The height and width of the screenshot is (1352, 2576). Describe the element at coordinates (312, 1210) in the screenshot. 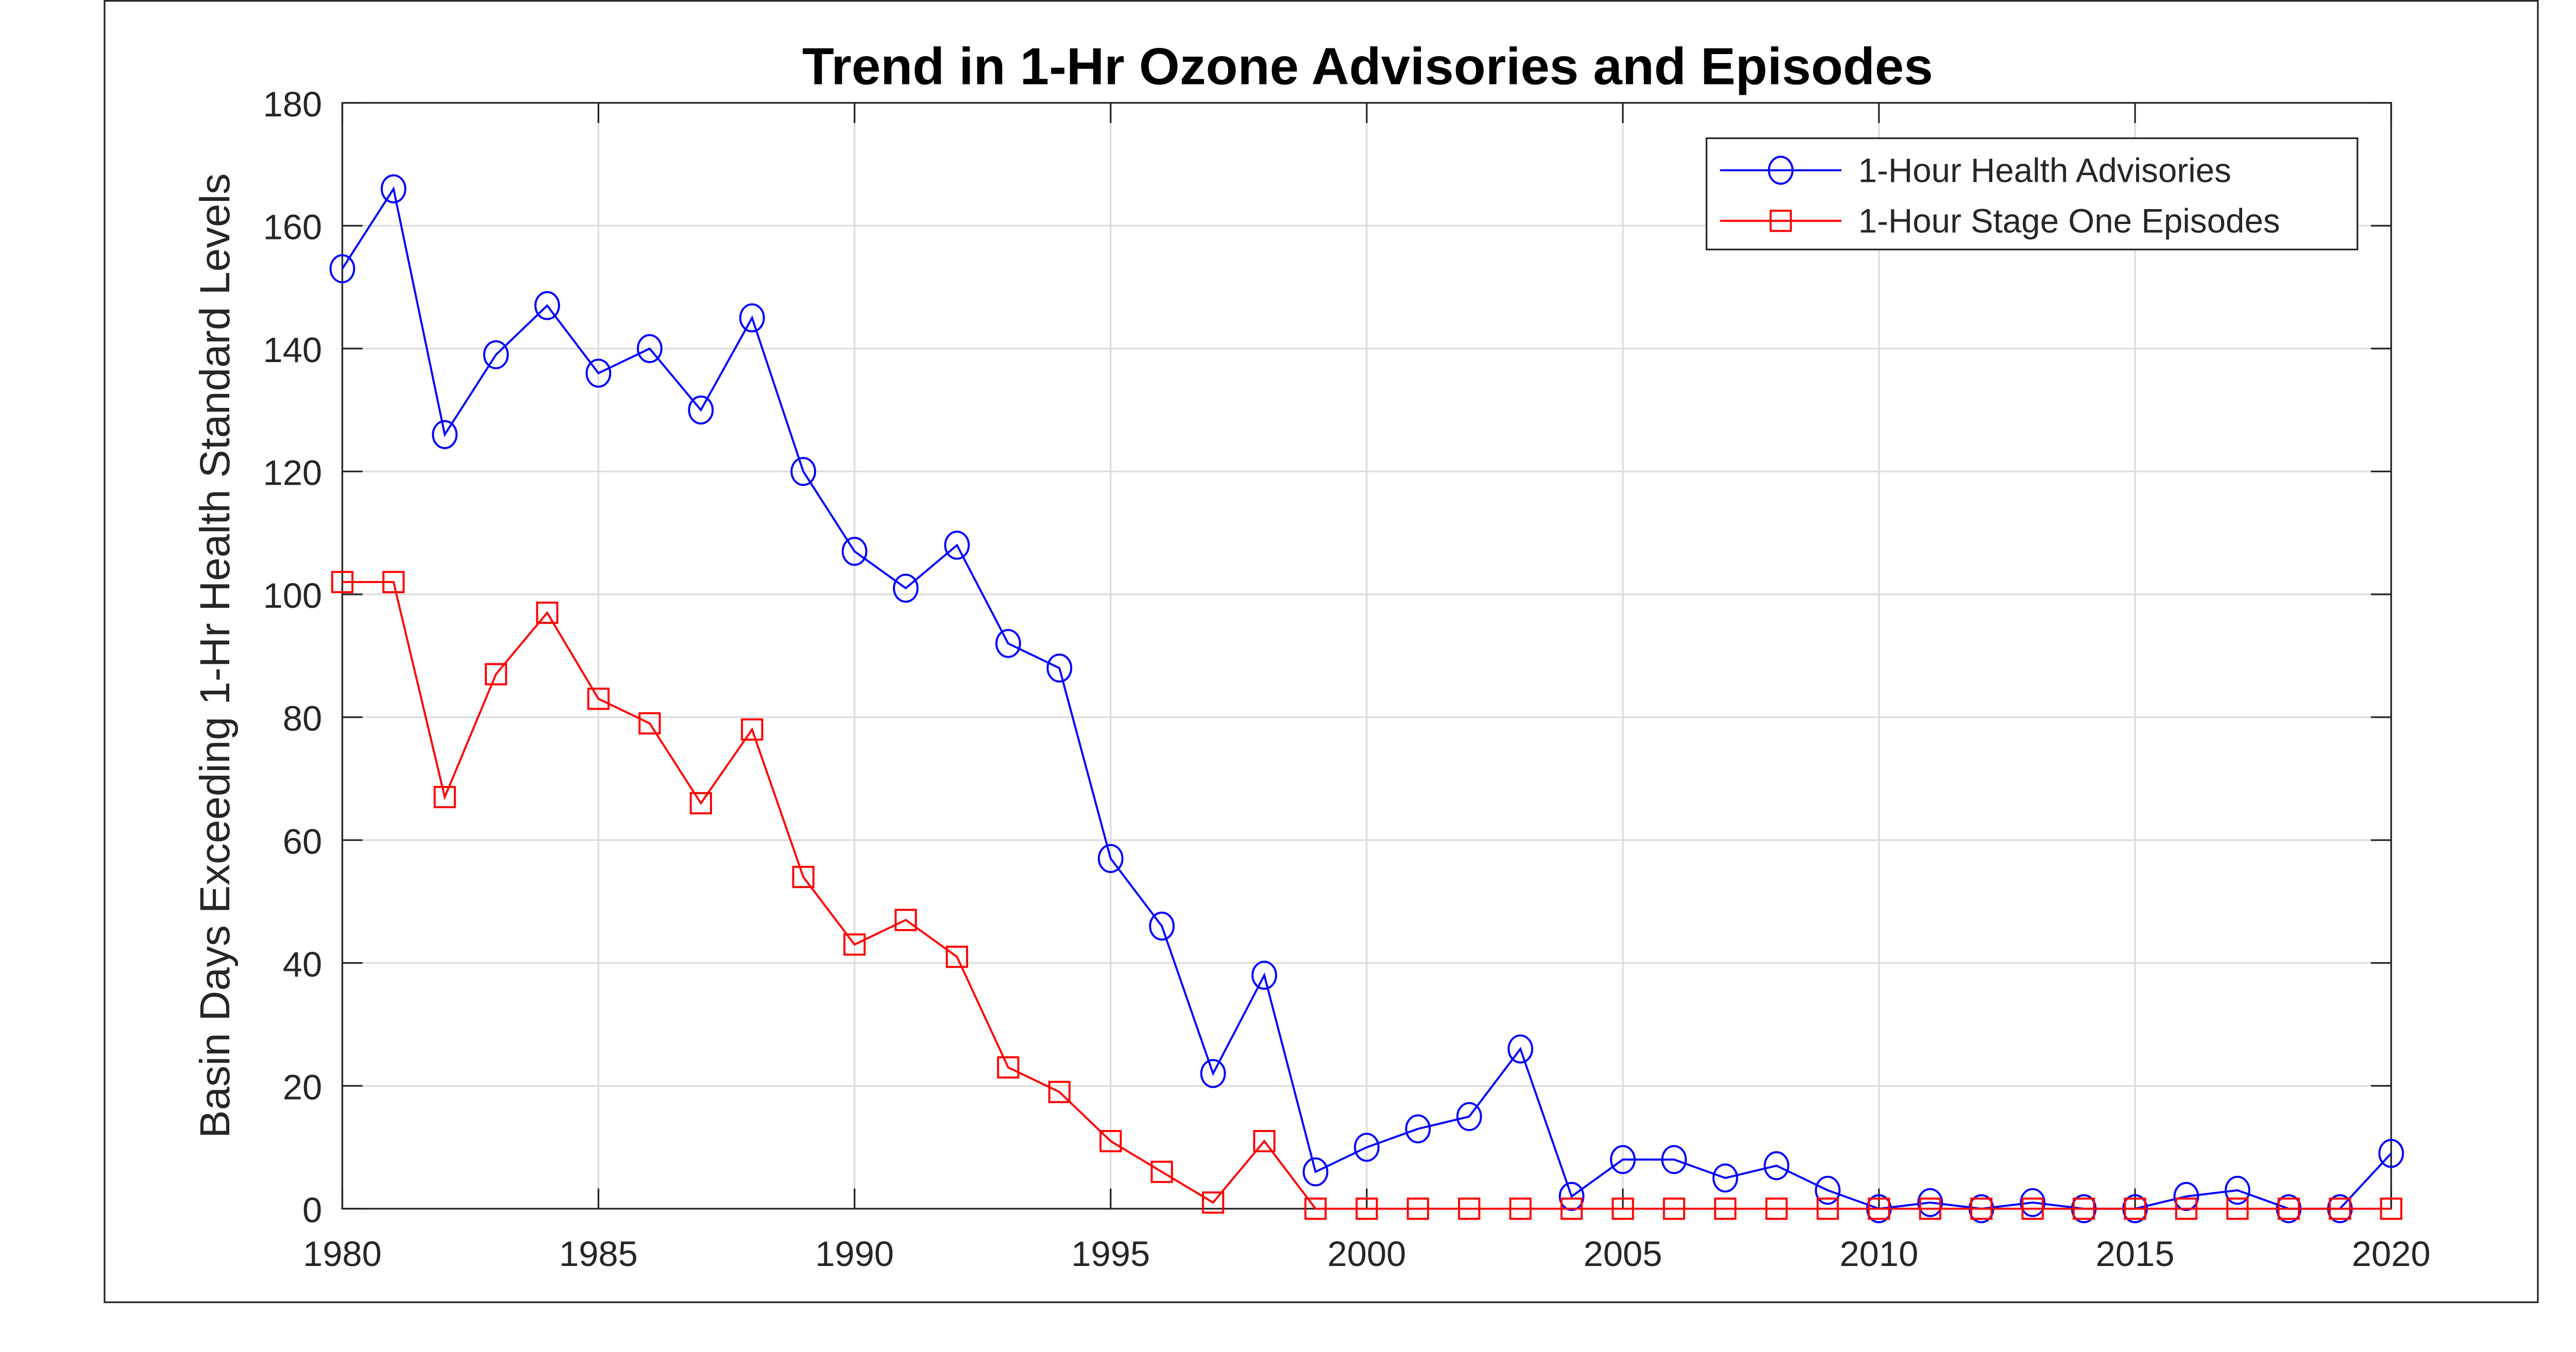

I see `y-tick-label: 0` at that location.